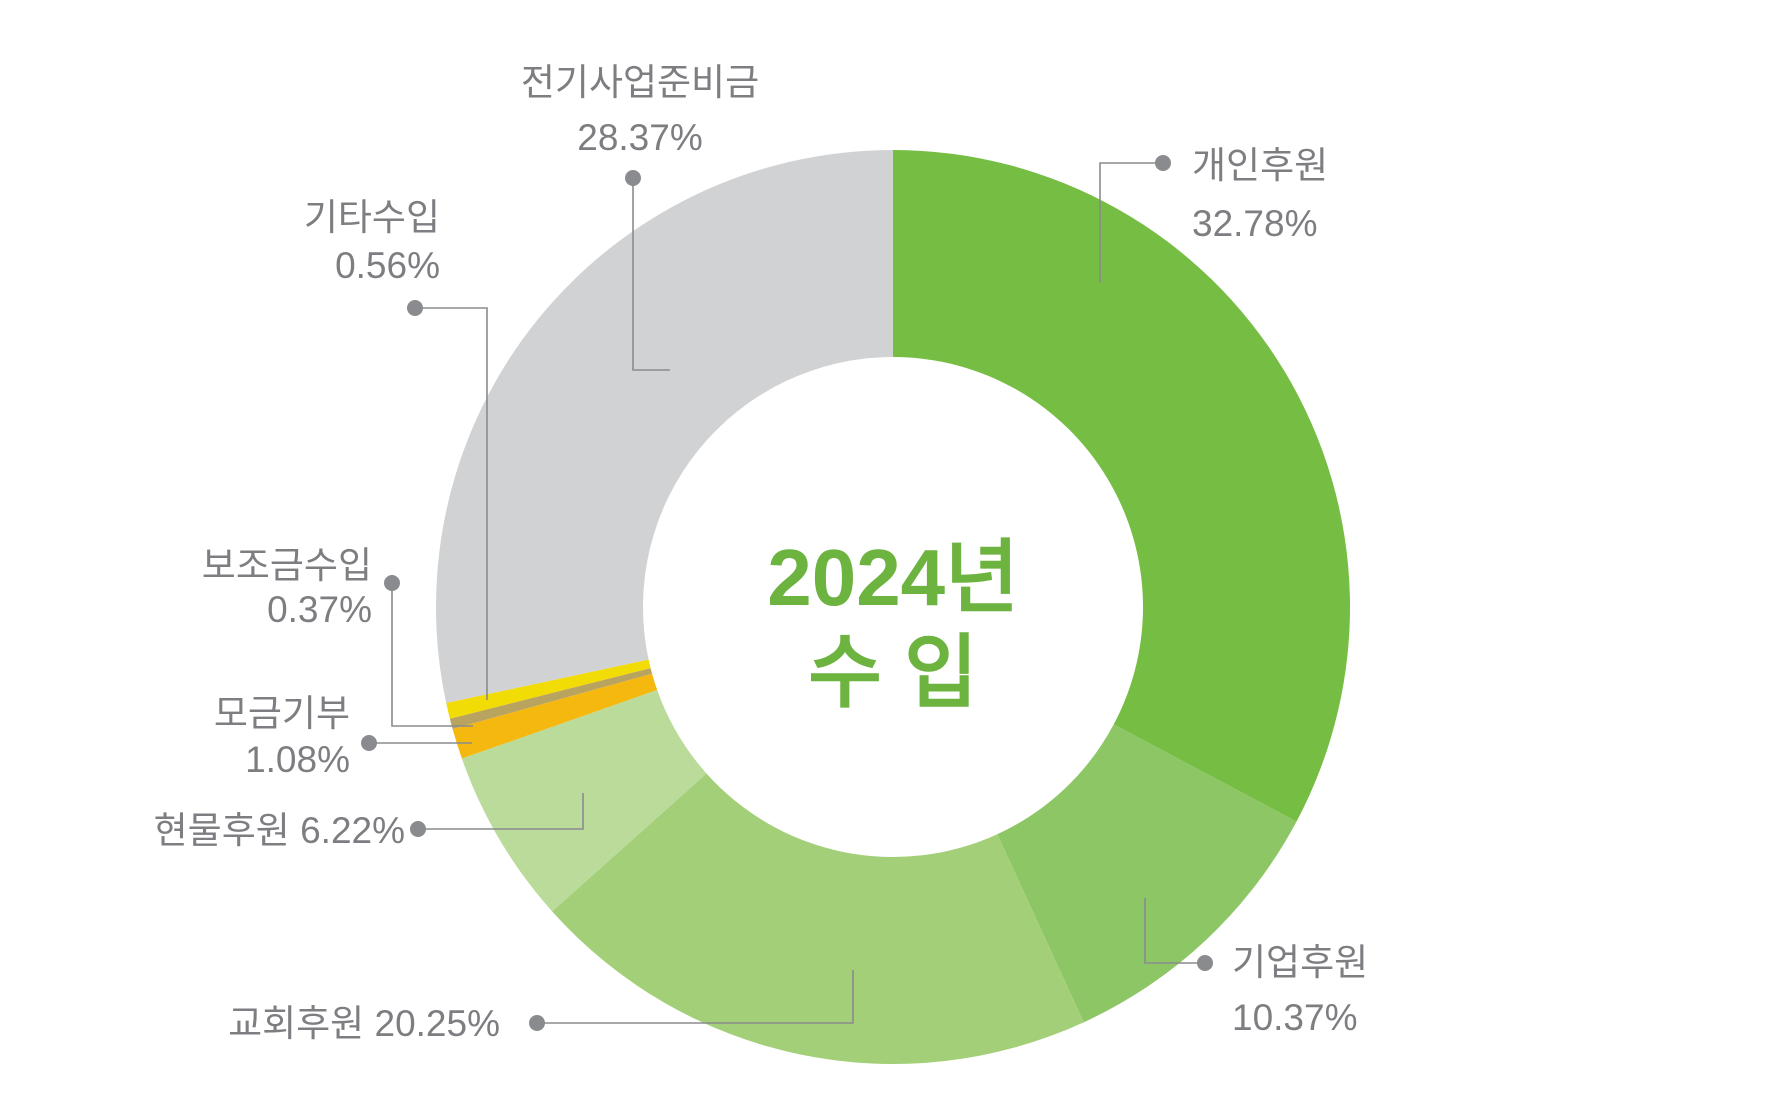  I want to click on label-value-5: 0.37%, so click(319, 609).